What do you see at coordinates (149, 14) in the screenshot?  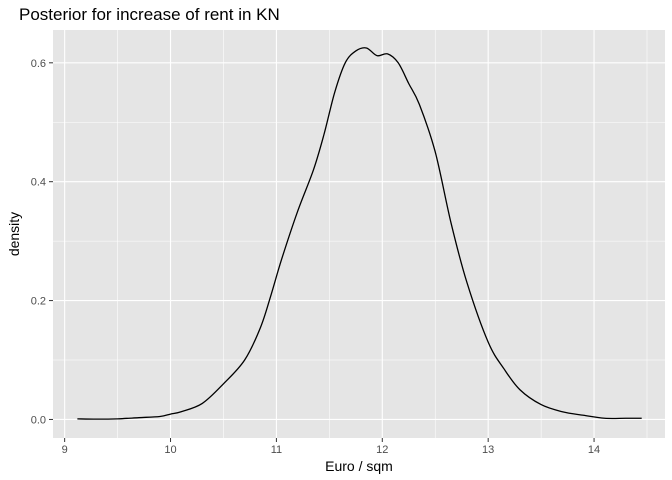 I see `chart-title: Posterior for increase of rent in KN` at bounding box center [149, 14].